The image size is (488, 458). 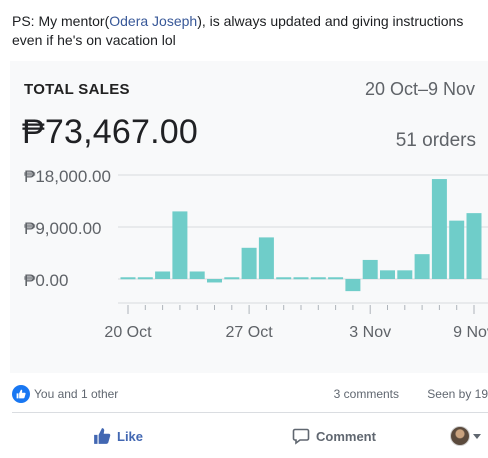 What do you see at coordinates (67, 176) in the screenshot?
I see `y-tick-label: ₱18,000.00` at bounding box center [67, 176].